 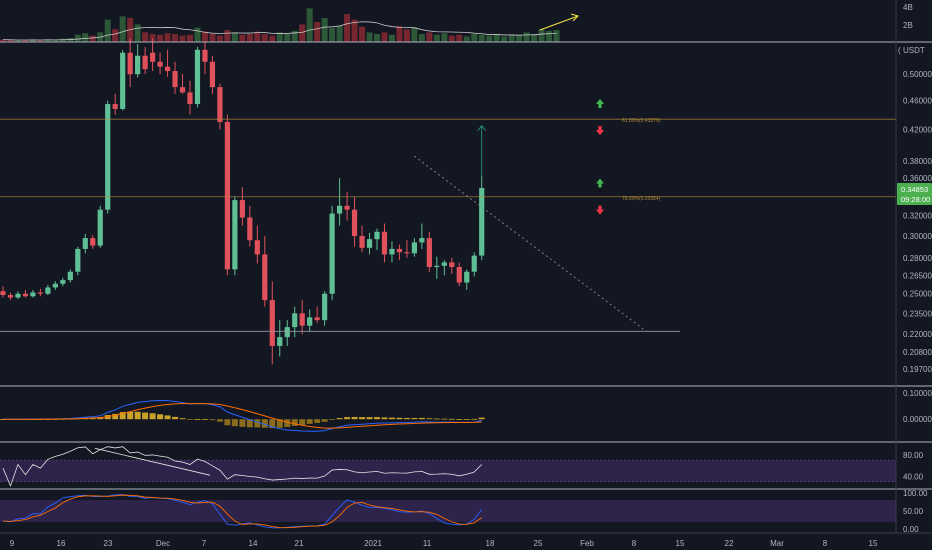 I want to click on time-axis-tick: 18, so click(x=490, y=543).